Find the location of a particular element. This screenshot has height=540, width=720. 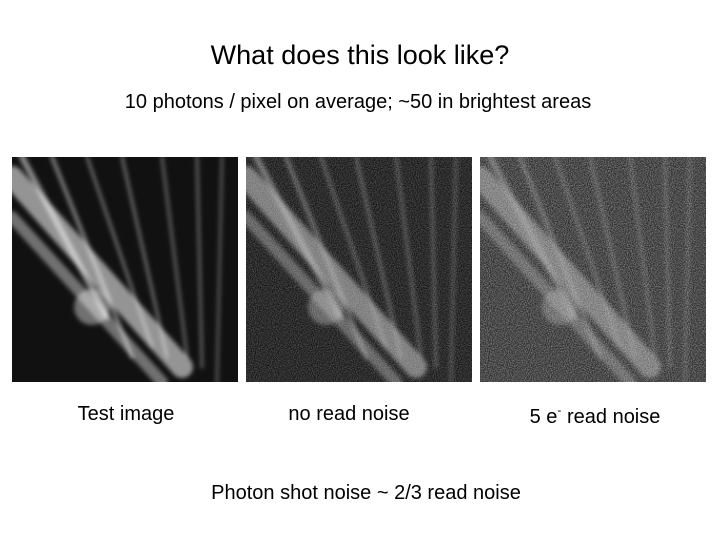

superscript: - is located at coordinates (559, 410).